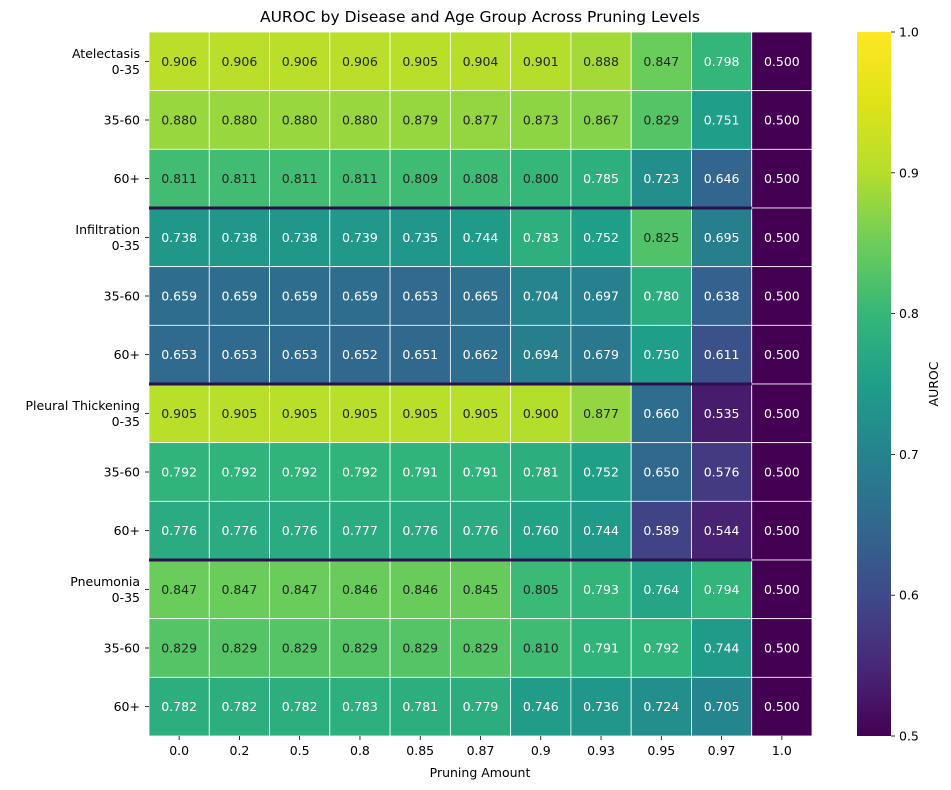  What do you see at coordinates (481, 750) in the screenshot?
I see `x-tick-label: 0.87` at bounding box center [481, 750].